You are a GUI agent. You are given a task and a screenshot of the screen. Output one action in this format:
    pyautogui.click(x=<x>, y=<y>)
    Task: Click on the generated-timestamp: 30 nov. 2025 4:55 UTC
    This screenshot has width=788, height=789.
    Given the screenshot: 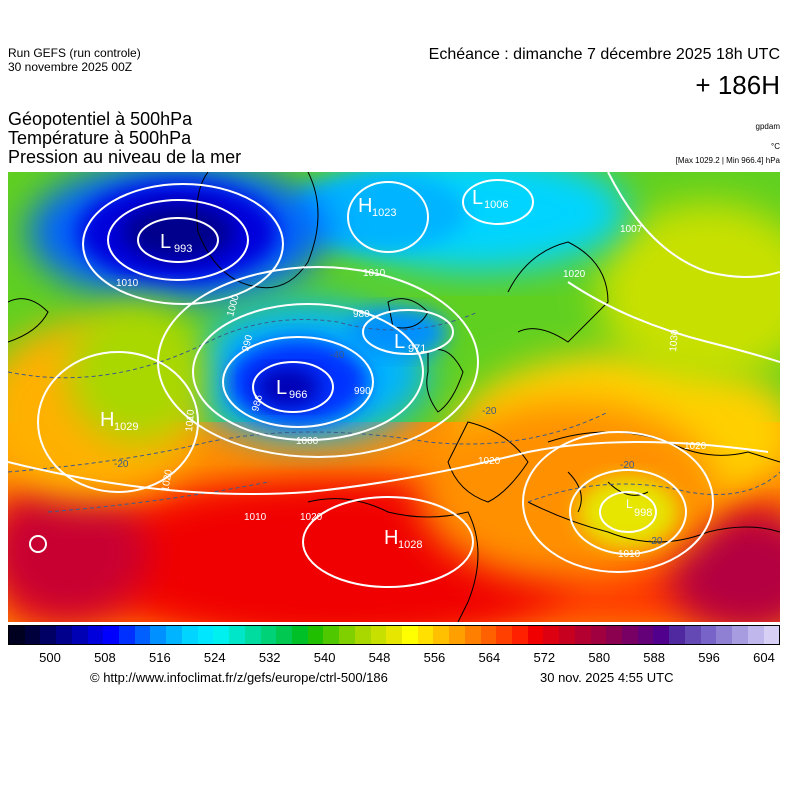 What is the action you would take?
    pyautogui.click(x=607, y=677)
    